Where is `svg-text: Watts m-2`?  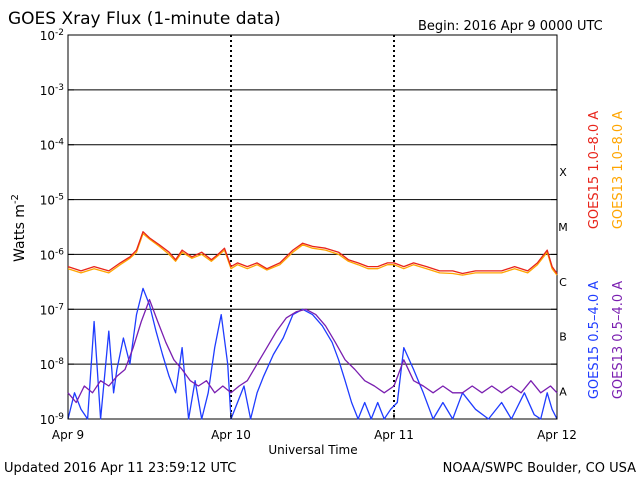 svg-text: Watts m-2 is located at coordinates (19, 228).